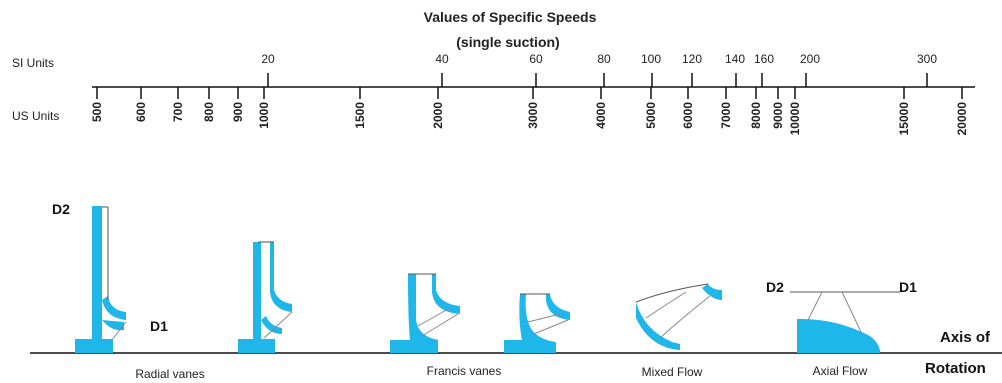 The image size is (1002, 383). I want to click on us-tick-label: 1500, so click(360, 115).